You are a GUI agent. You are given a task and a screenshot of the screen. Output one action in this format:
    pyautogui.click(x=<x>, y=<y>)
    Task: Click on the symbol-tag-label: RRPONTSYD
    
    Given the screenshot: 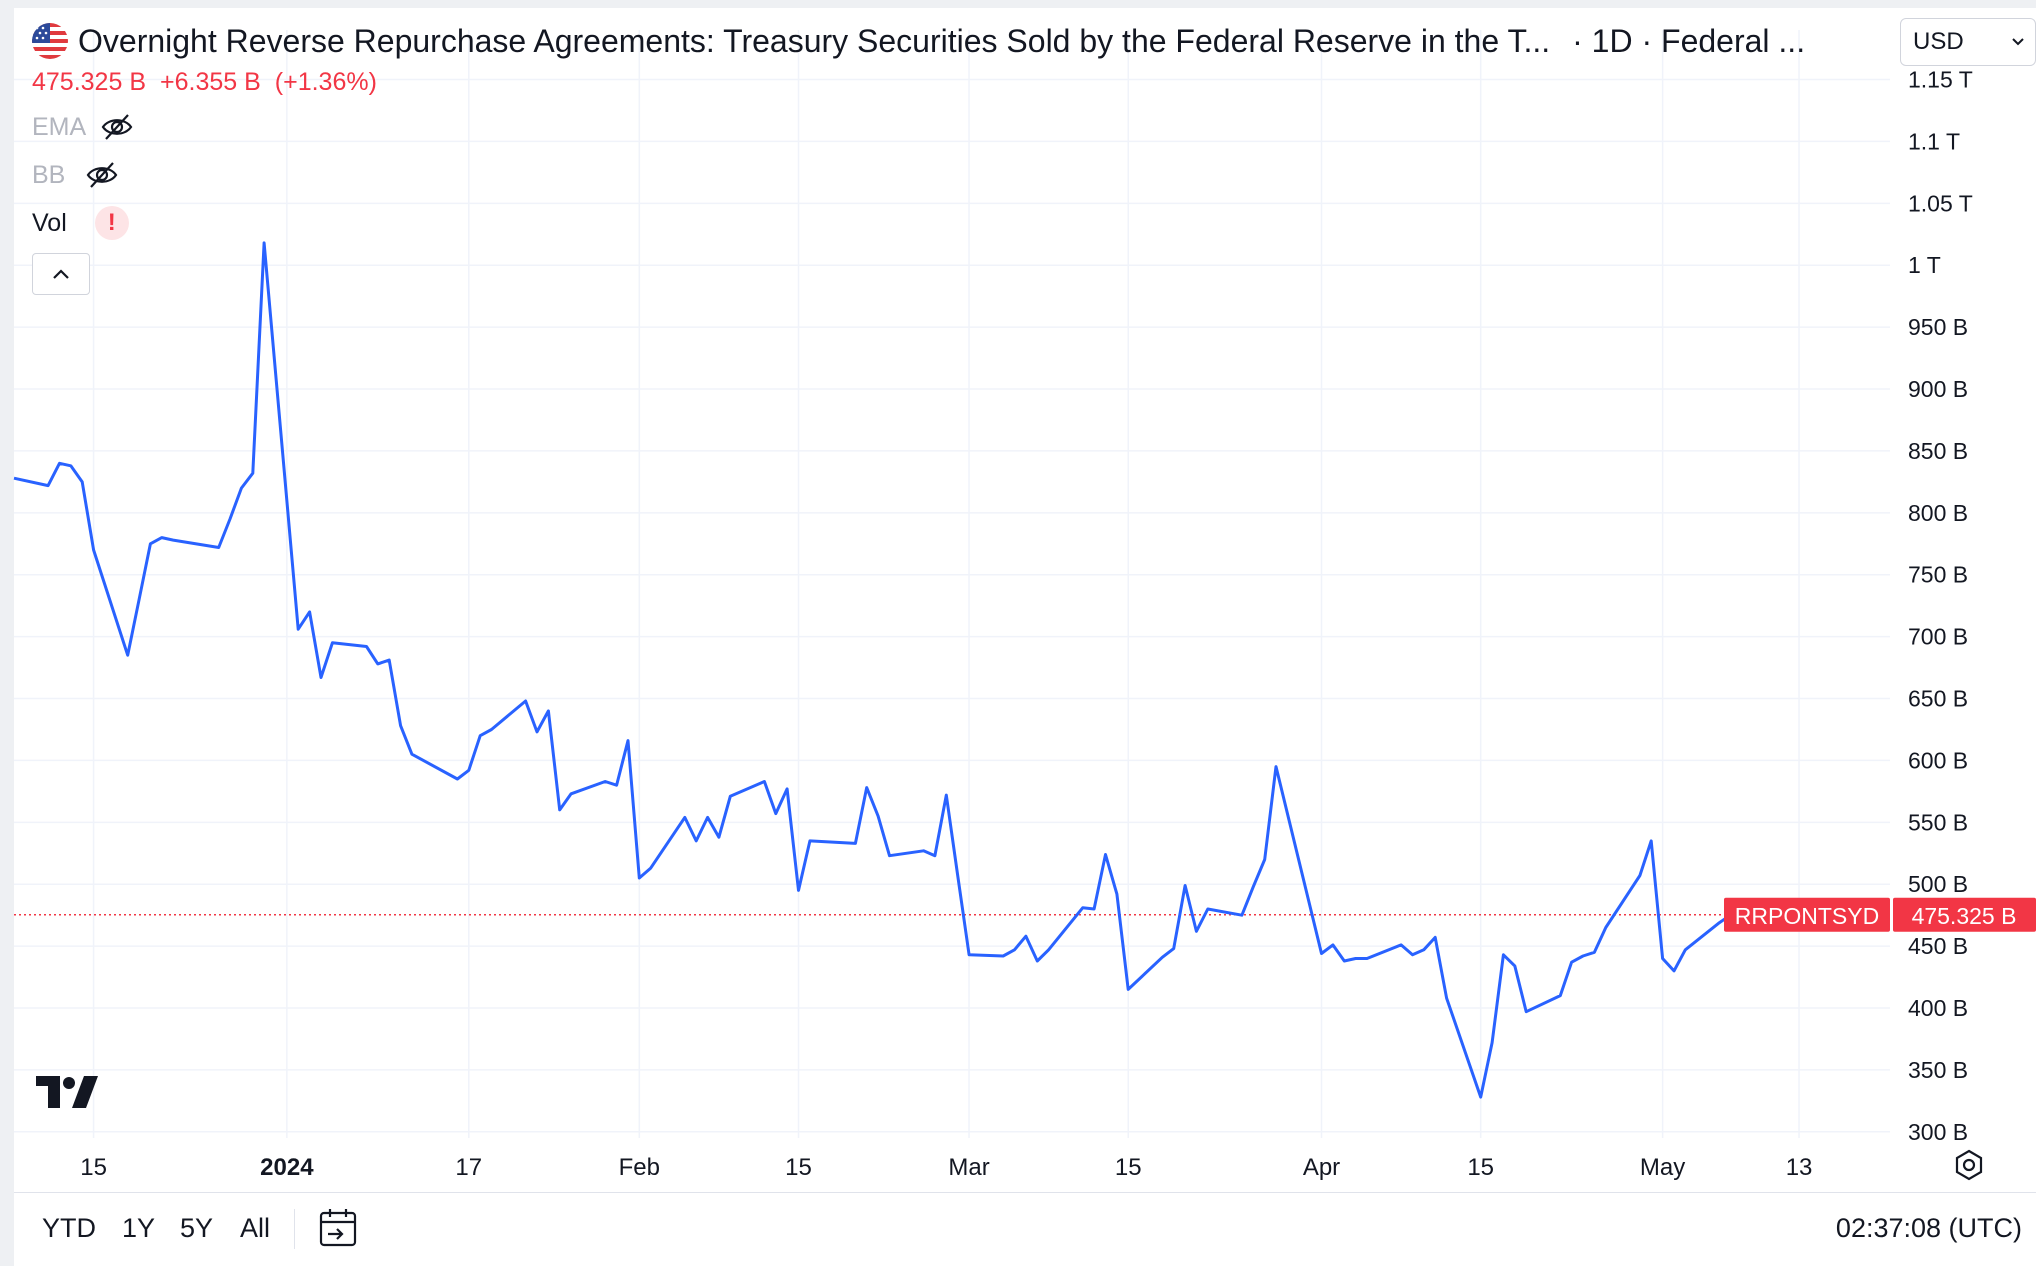 What is the action you would take?
    pyautogui.click(x=1807, y=916)
    